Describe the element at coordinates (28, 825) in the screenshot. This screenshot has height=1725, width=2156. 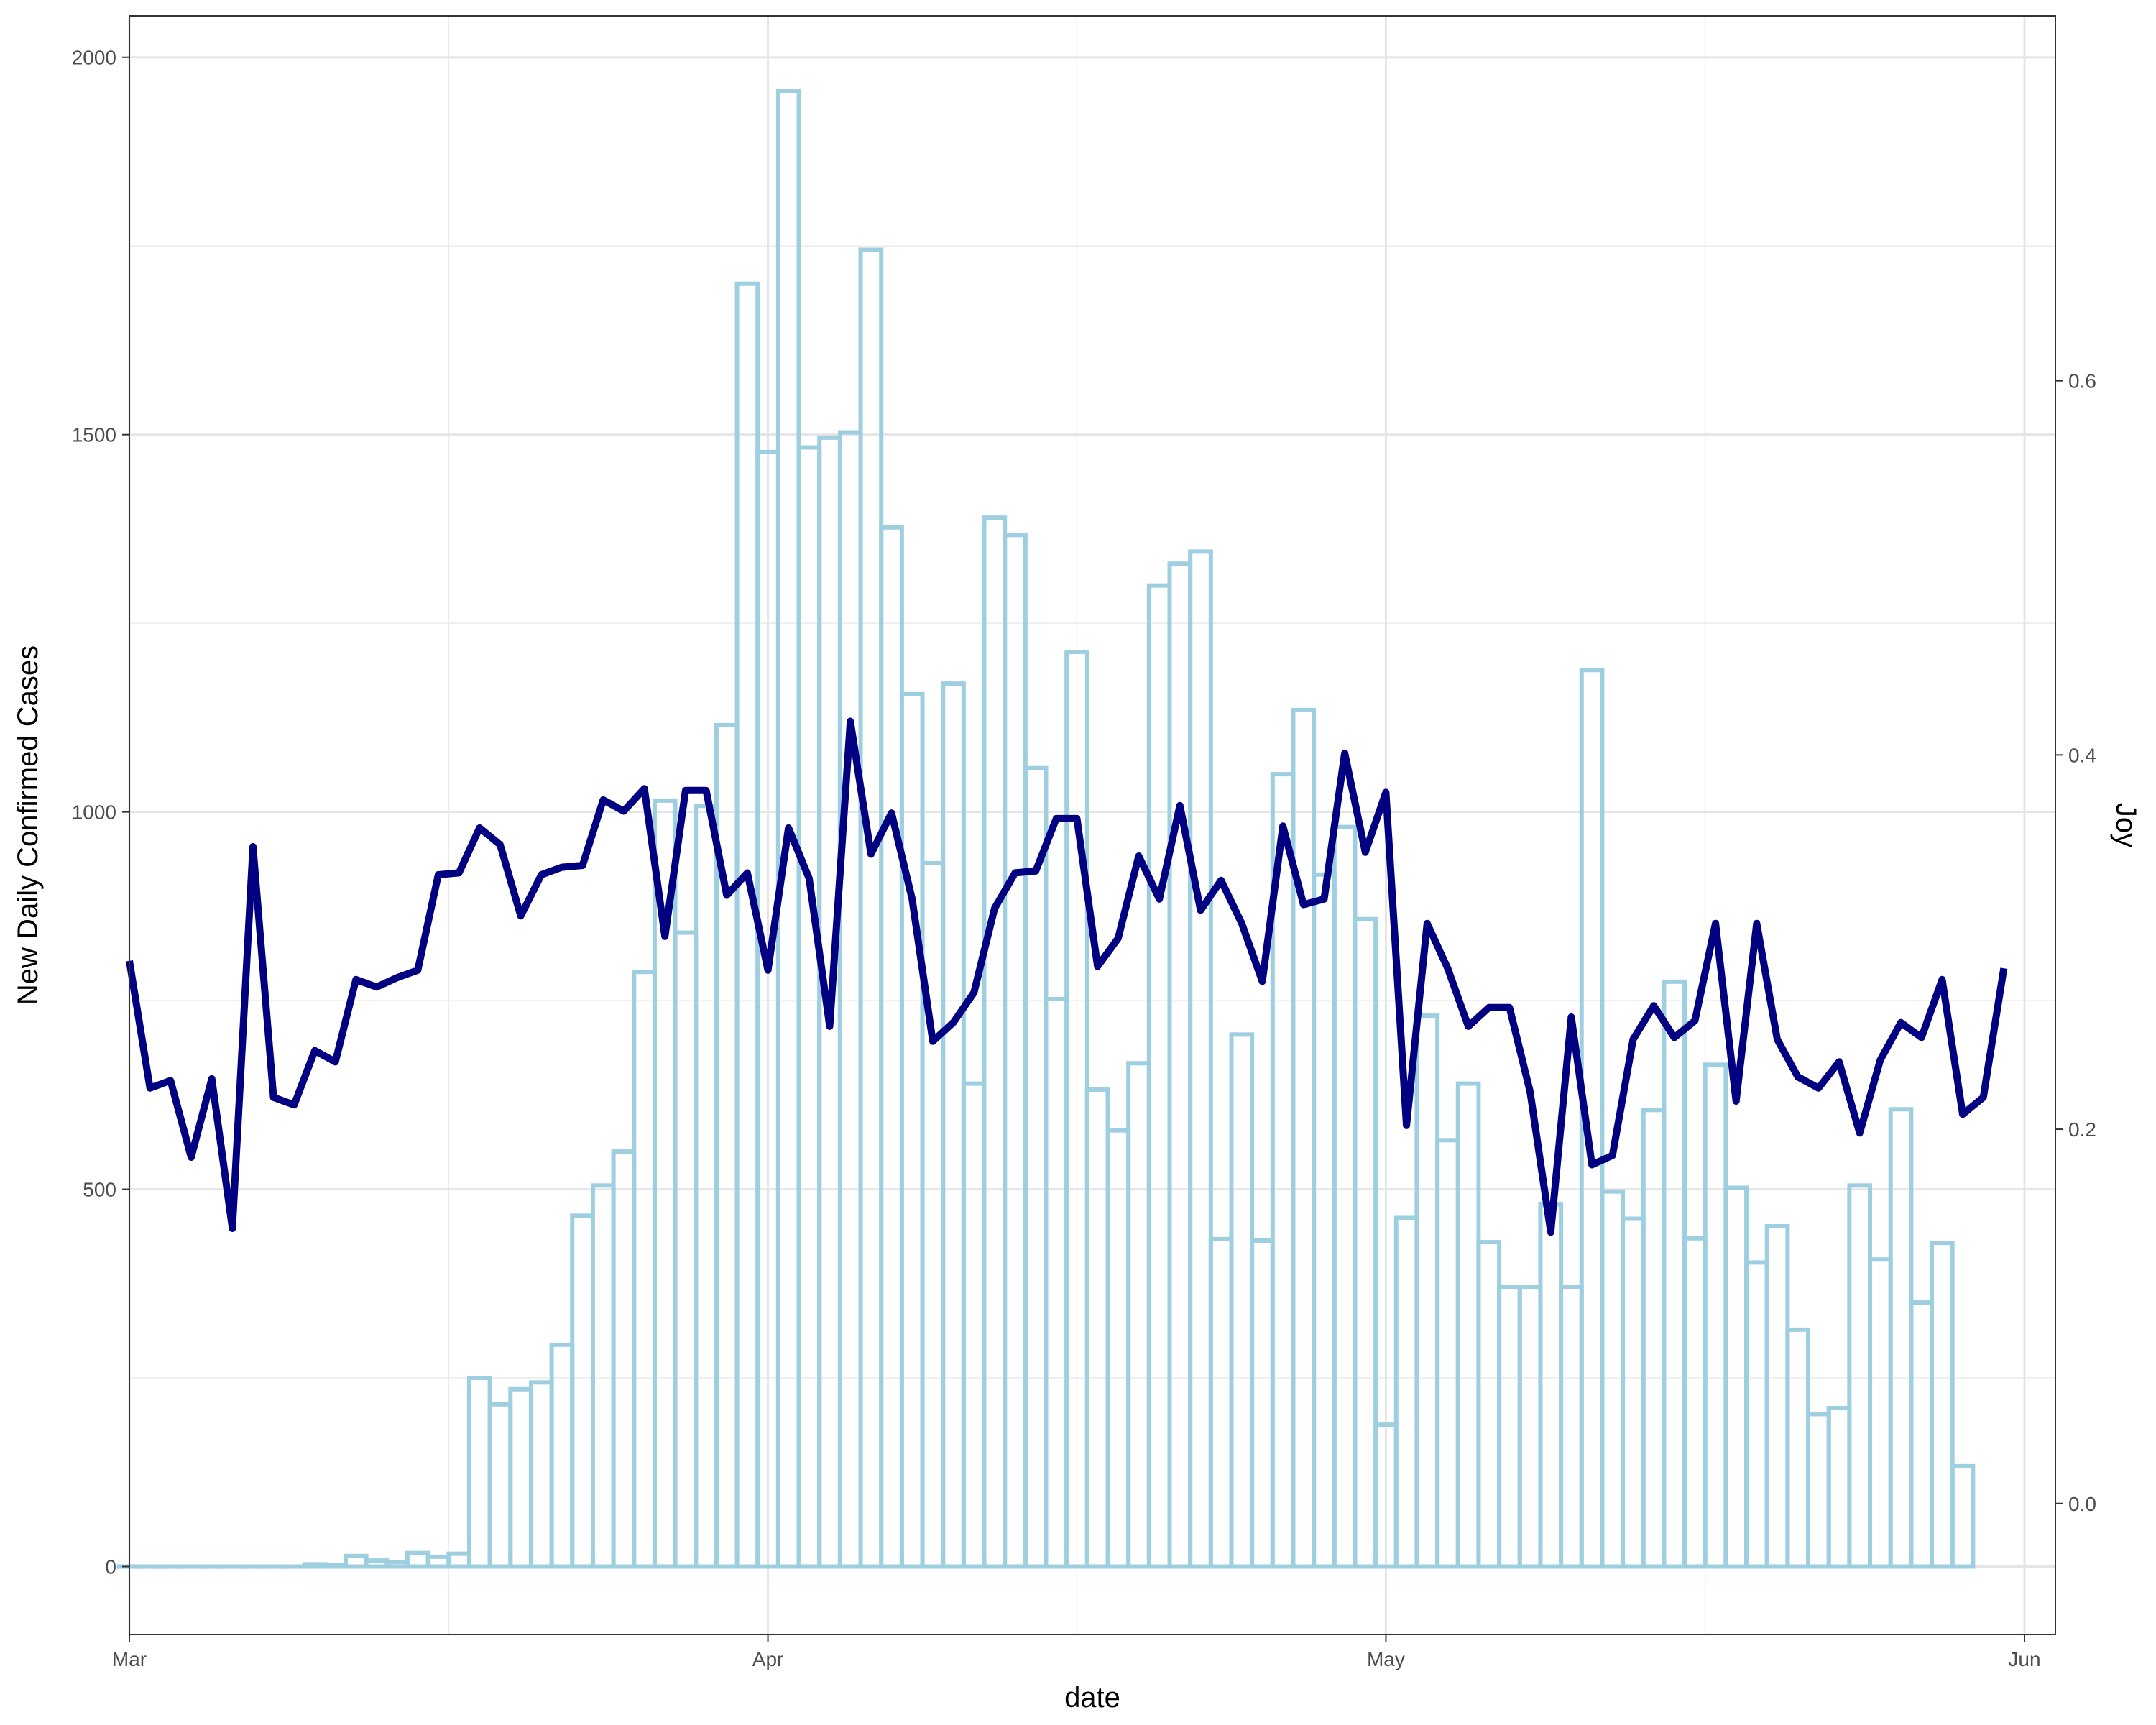
I see `y-axis-title: New Daily Confirmed Cases` at that location.